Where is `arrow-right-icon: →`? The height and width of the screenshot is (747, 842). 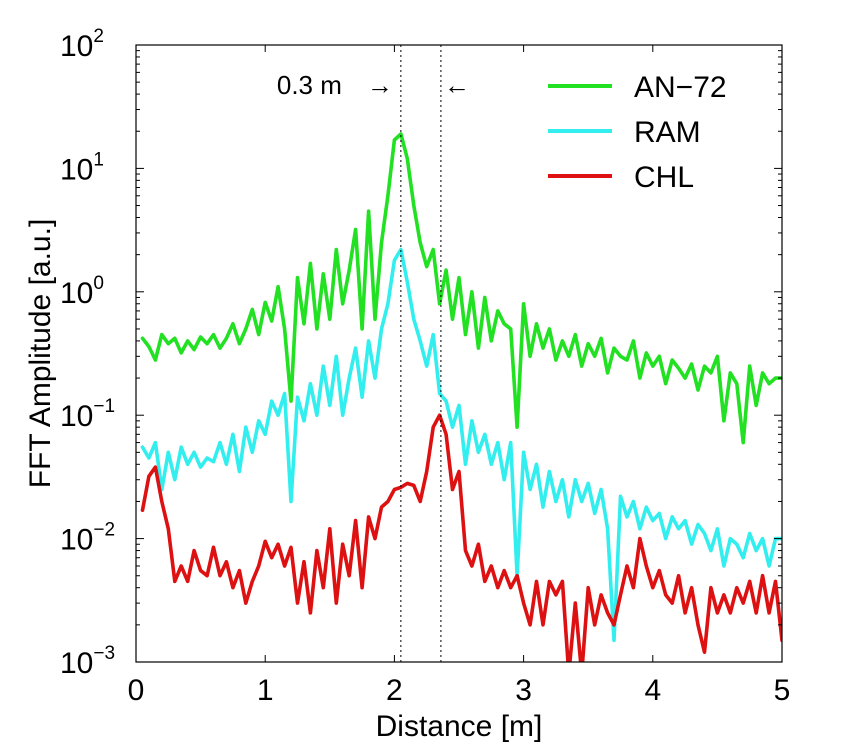 arrow-right-icon: → is located at coordinates (380, 85).